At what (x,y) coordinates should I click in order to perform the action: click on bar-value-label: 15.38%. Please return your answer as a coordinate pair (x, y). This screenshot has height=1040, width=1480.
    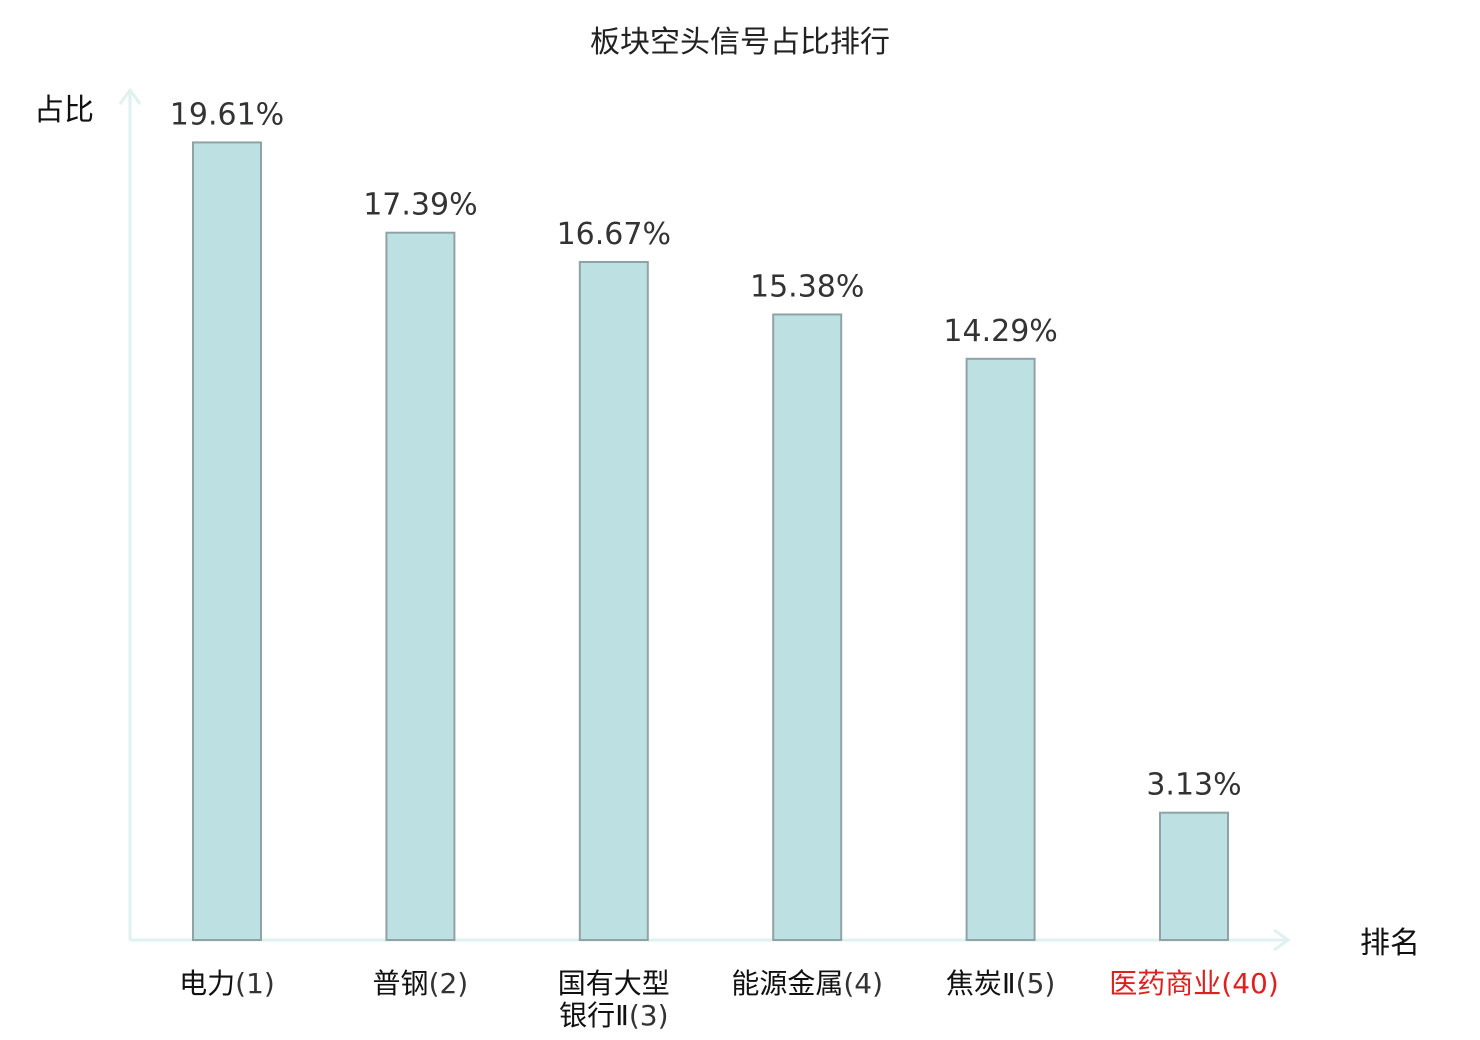
    Looking at the image, I should click on (807, 286).